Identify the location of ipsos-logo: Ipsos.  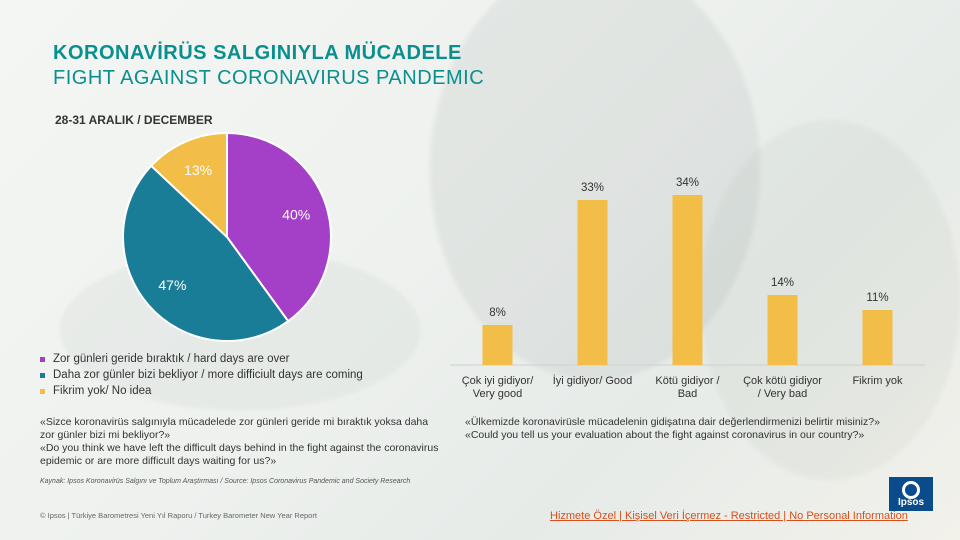
(911, 494).